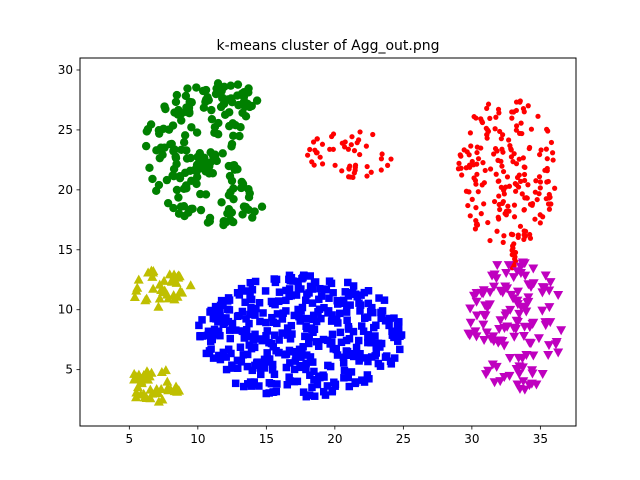  What do you see at coordinates (197, 439) in the screenshot?
I see `x-tick-label: 10` at bounding box center [197, 439].